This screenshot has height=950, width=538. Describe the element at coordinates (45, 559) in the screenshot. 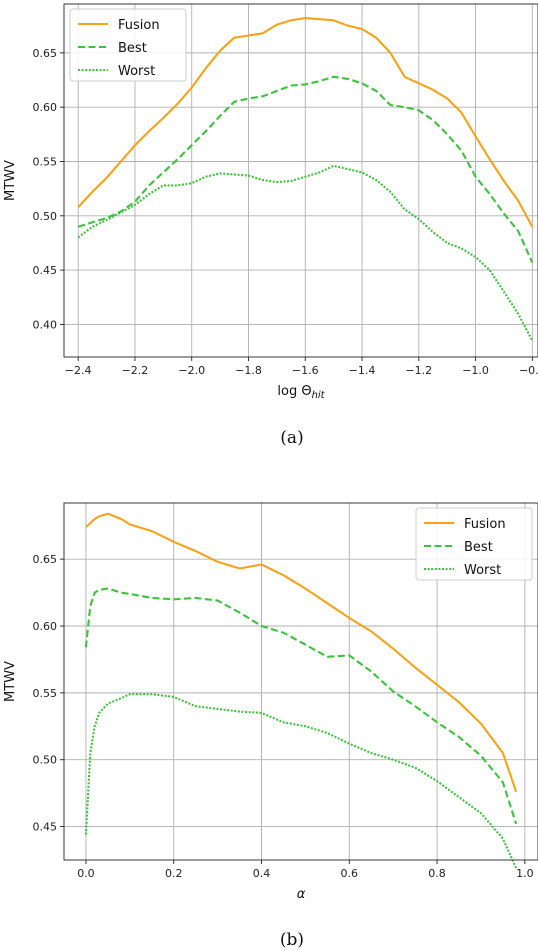

I see `ytick-label-b-4: 0.65` at that location.